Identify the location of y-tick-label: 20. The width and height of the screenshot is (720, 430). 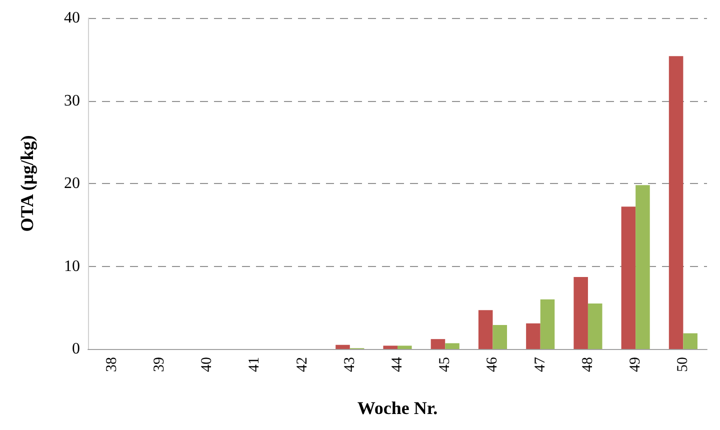
(72, 183).